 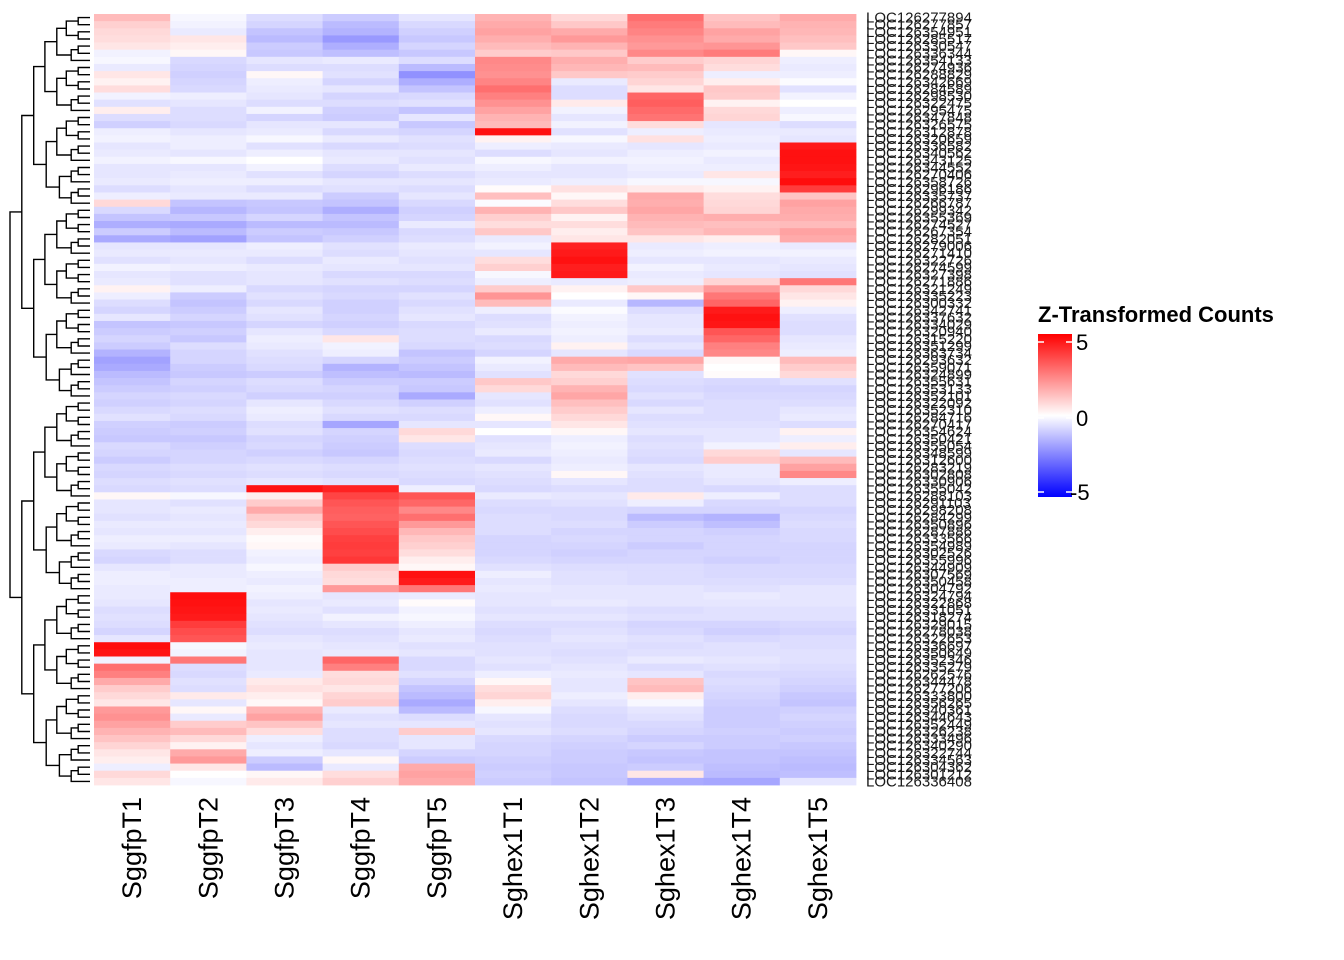 I want to click on row-label: LOC126354951, so click(x=919, y=32).